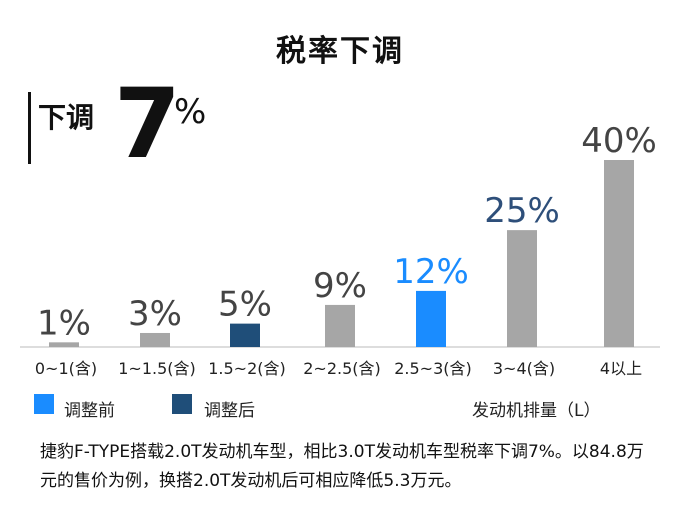  Describe the element at coordinates (247, 368) in the screenshot. I see `category-label-2: 1.5~2(含)` at that location.